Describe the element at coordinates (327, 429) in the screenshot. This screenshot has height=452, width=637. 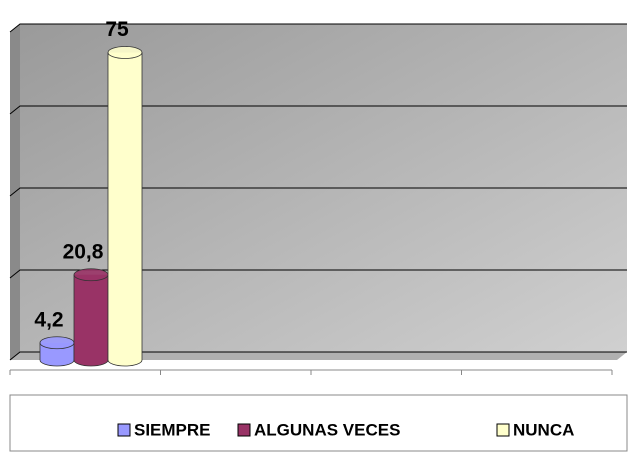
I see `legend-label: ALGUNAS VECES` at that location.